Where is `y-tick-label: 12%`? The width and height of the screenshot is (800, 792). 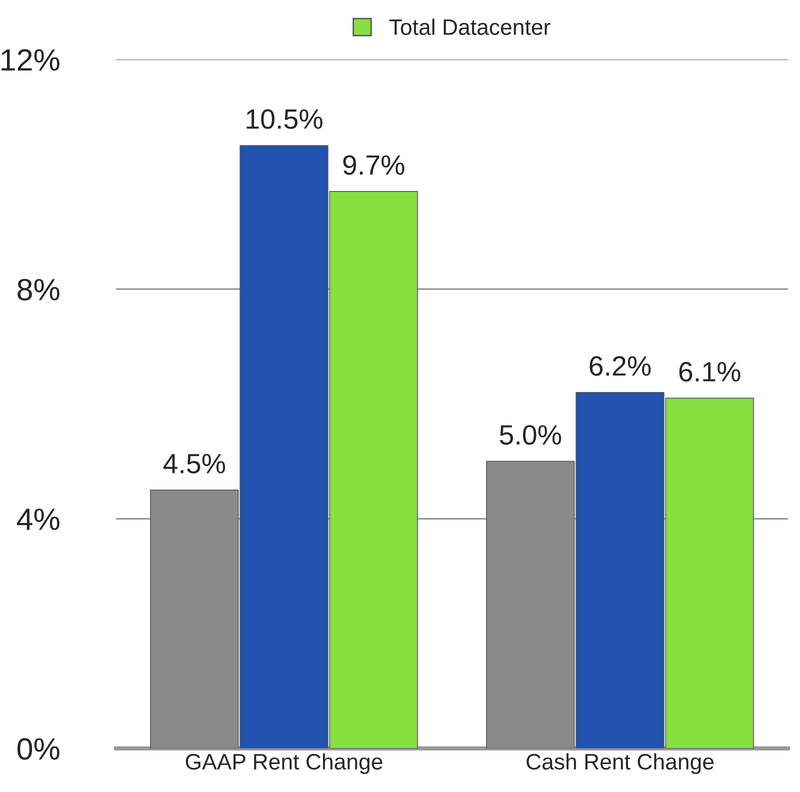
y-tick-label: 12% is located at coordinates (31, 60).